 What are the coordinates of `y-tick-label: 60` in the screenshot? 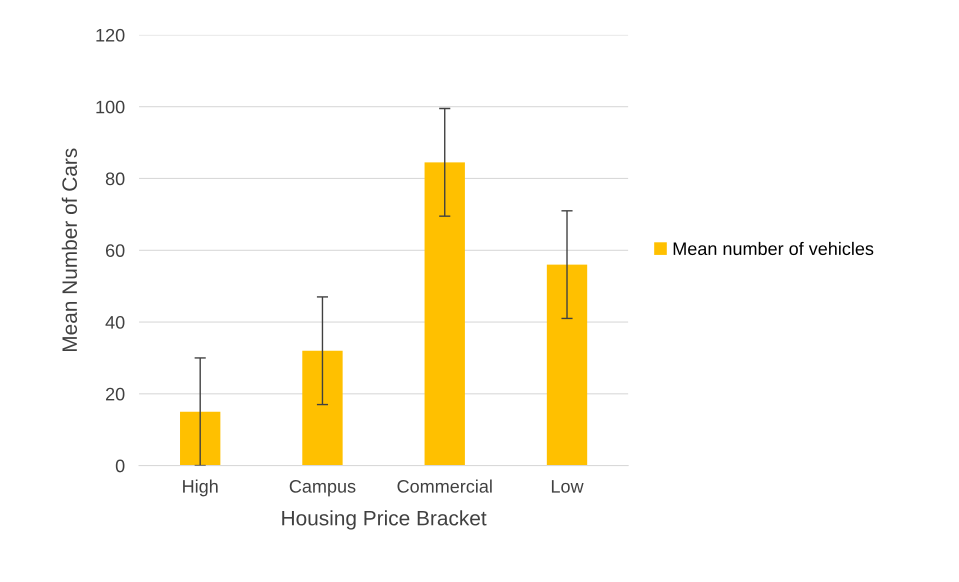 It's located at (115, 250).